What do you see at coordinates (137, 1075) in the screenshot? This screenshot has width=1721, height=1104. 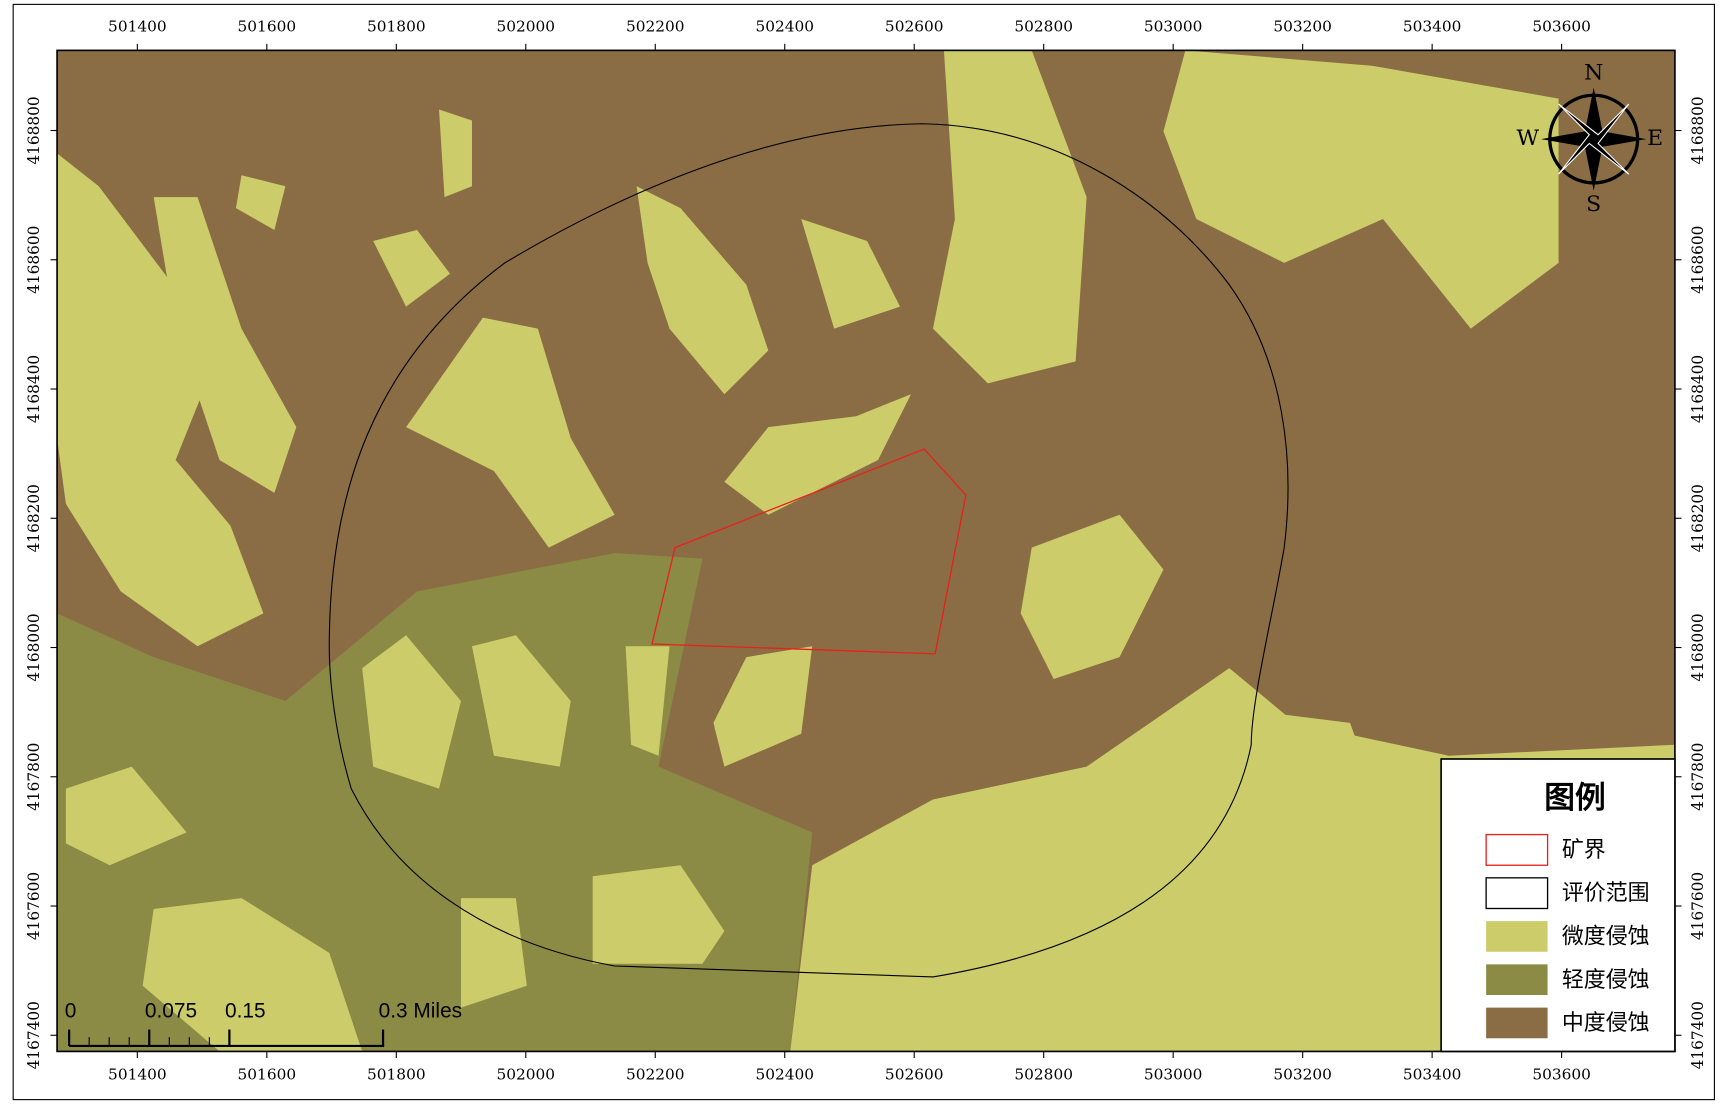 I see `x-tick-label-bottom: 501400` at bounding box center [137, 1075].